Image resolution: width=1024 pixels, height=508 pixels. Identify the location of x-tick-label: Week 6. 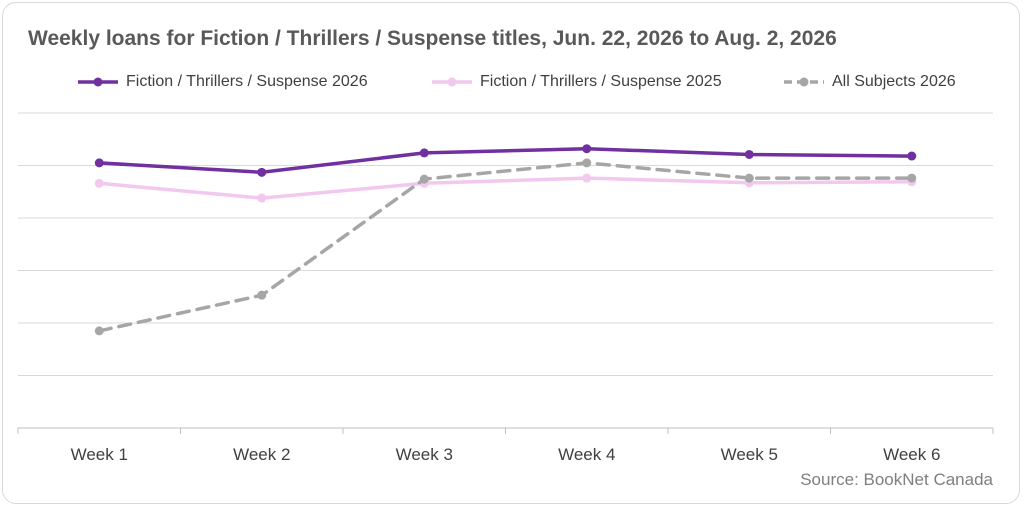
(911, 454).